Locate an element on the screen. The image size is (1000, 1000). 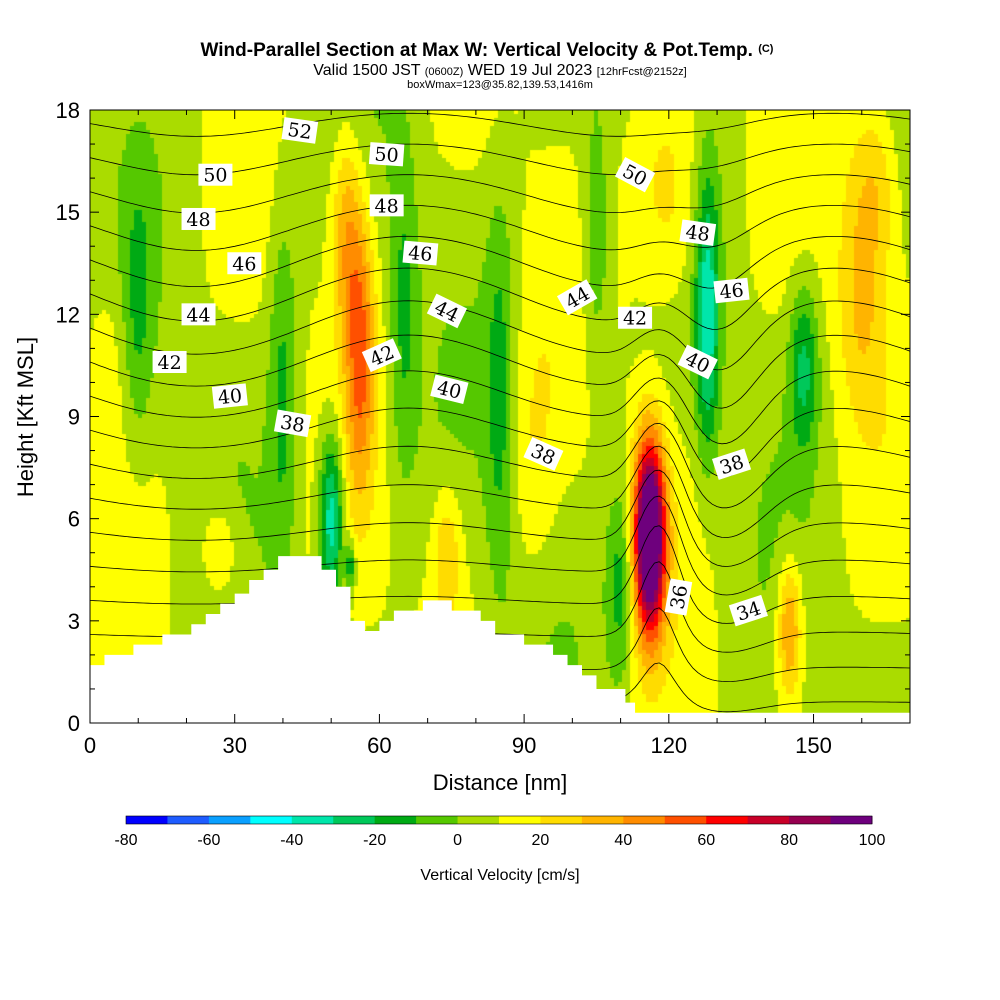
contour-label: 34 is located at coordinates (748, 610).